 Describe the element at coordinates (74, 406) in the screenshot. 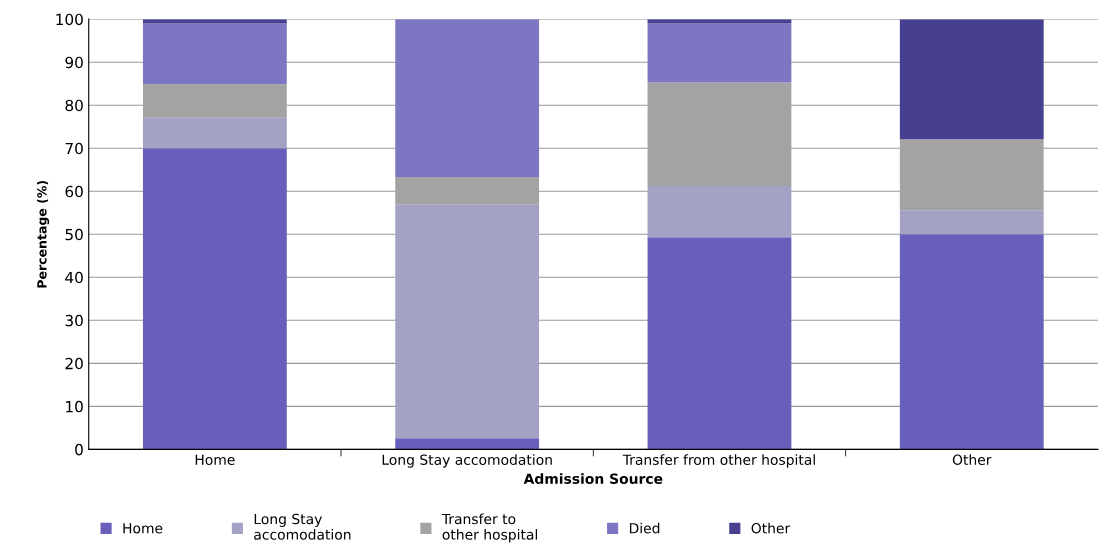

I see `y-tick-label: 10` at that location.